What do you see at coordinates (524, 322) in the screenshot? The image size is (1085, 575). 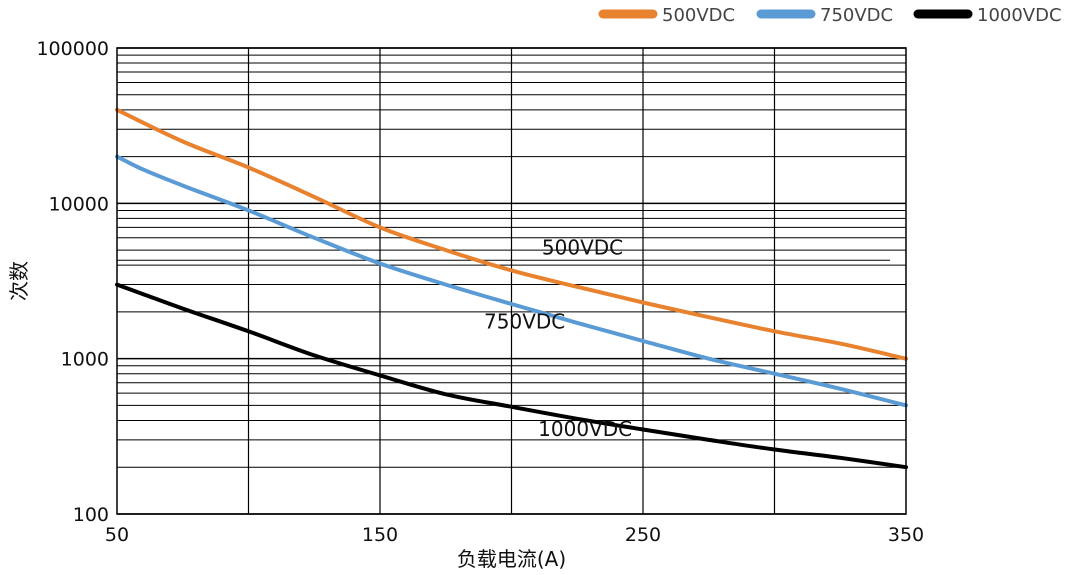 I see `annotation-750vdc: 750VDC` at bounding box center [524, 322].